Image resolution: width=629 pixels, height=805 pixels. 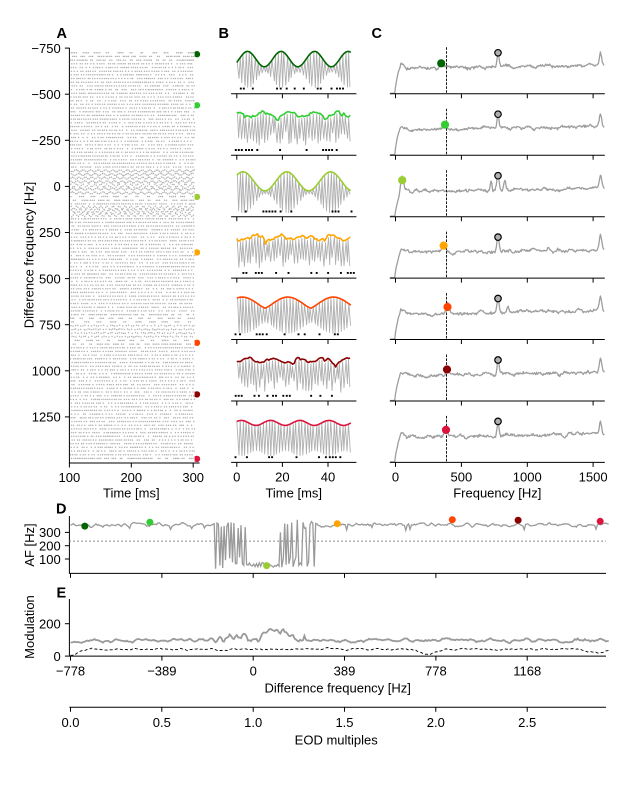 I want to click on svg-text: D, so click(x=61, y=510).